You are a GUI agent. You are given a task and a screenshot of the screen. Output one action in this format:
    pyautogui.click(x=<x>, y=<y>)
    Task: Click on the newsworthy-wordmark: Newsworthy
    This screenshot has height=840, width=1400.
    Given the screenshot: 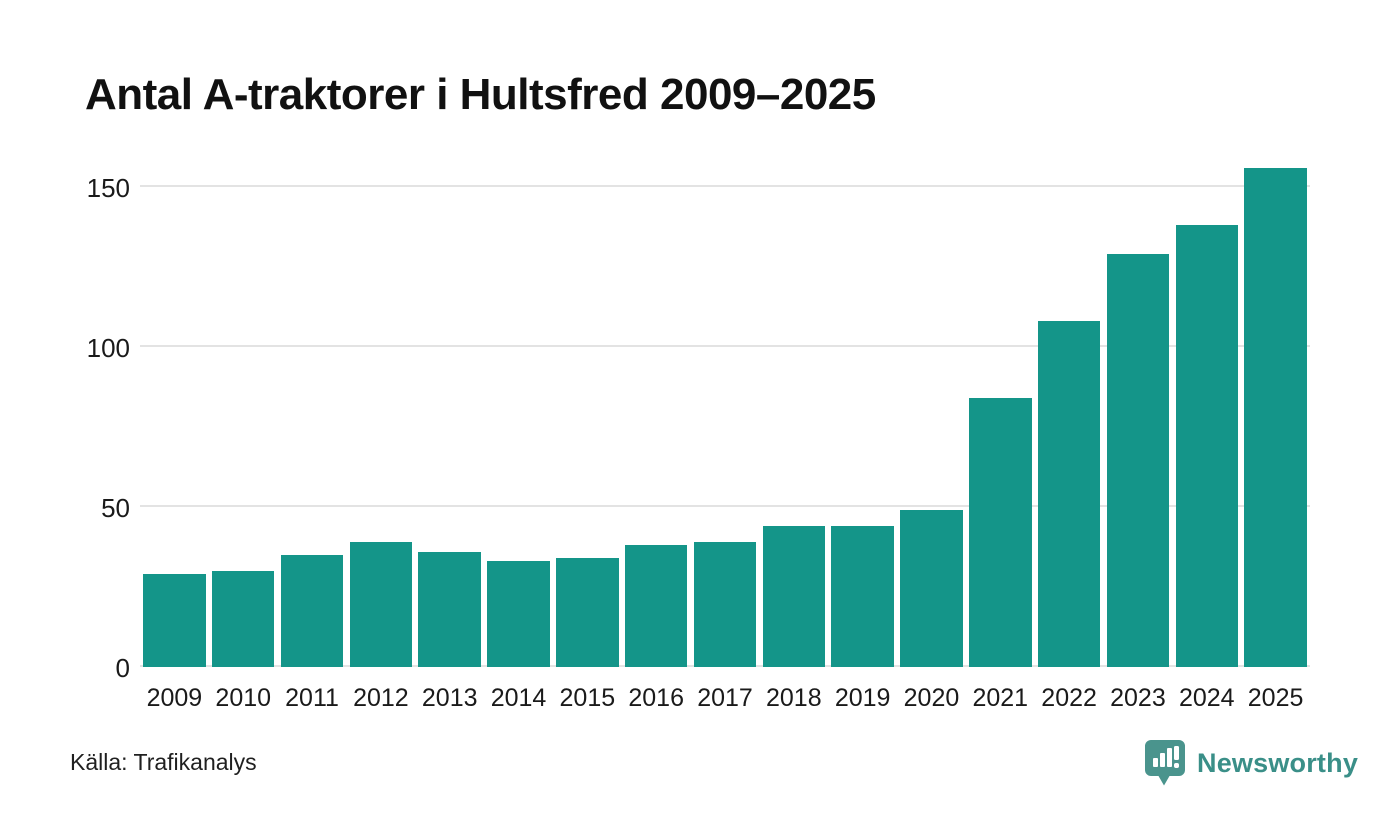 What is the action you would take?
    pyautogui.click(x=1278, y=762)
    